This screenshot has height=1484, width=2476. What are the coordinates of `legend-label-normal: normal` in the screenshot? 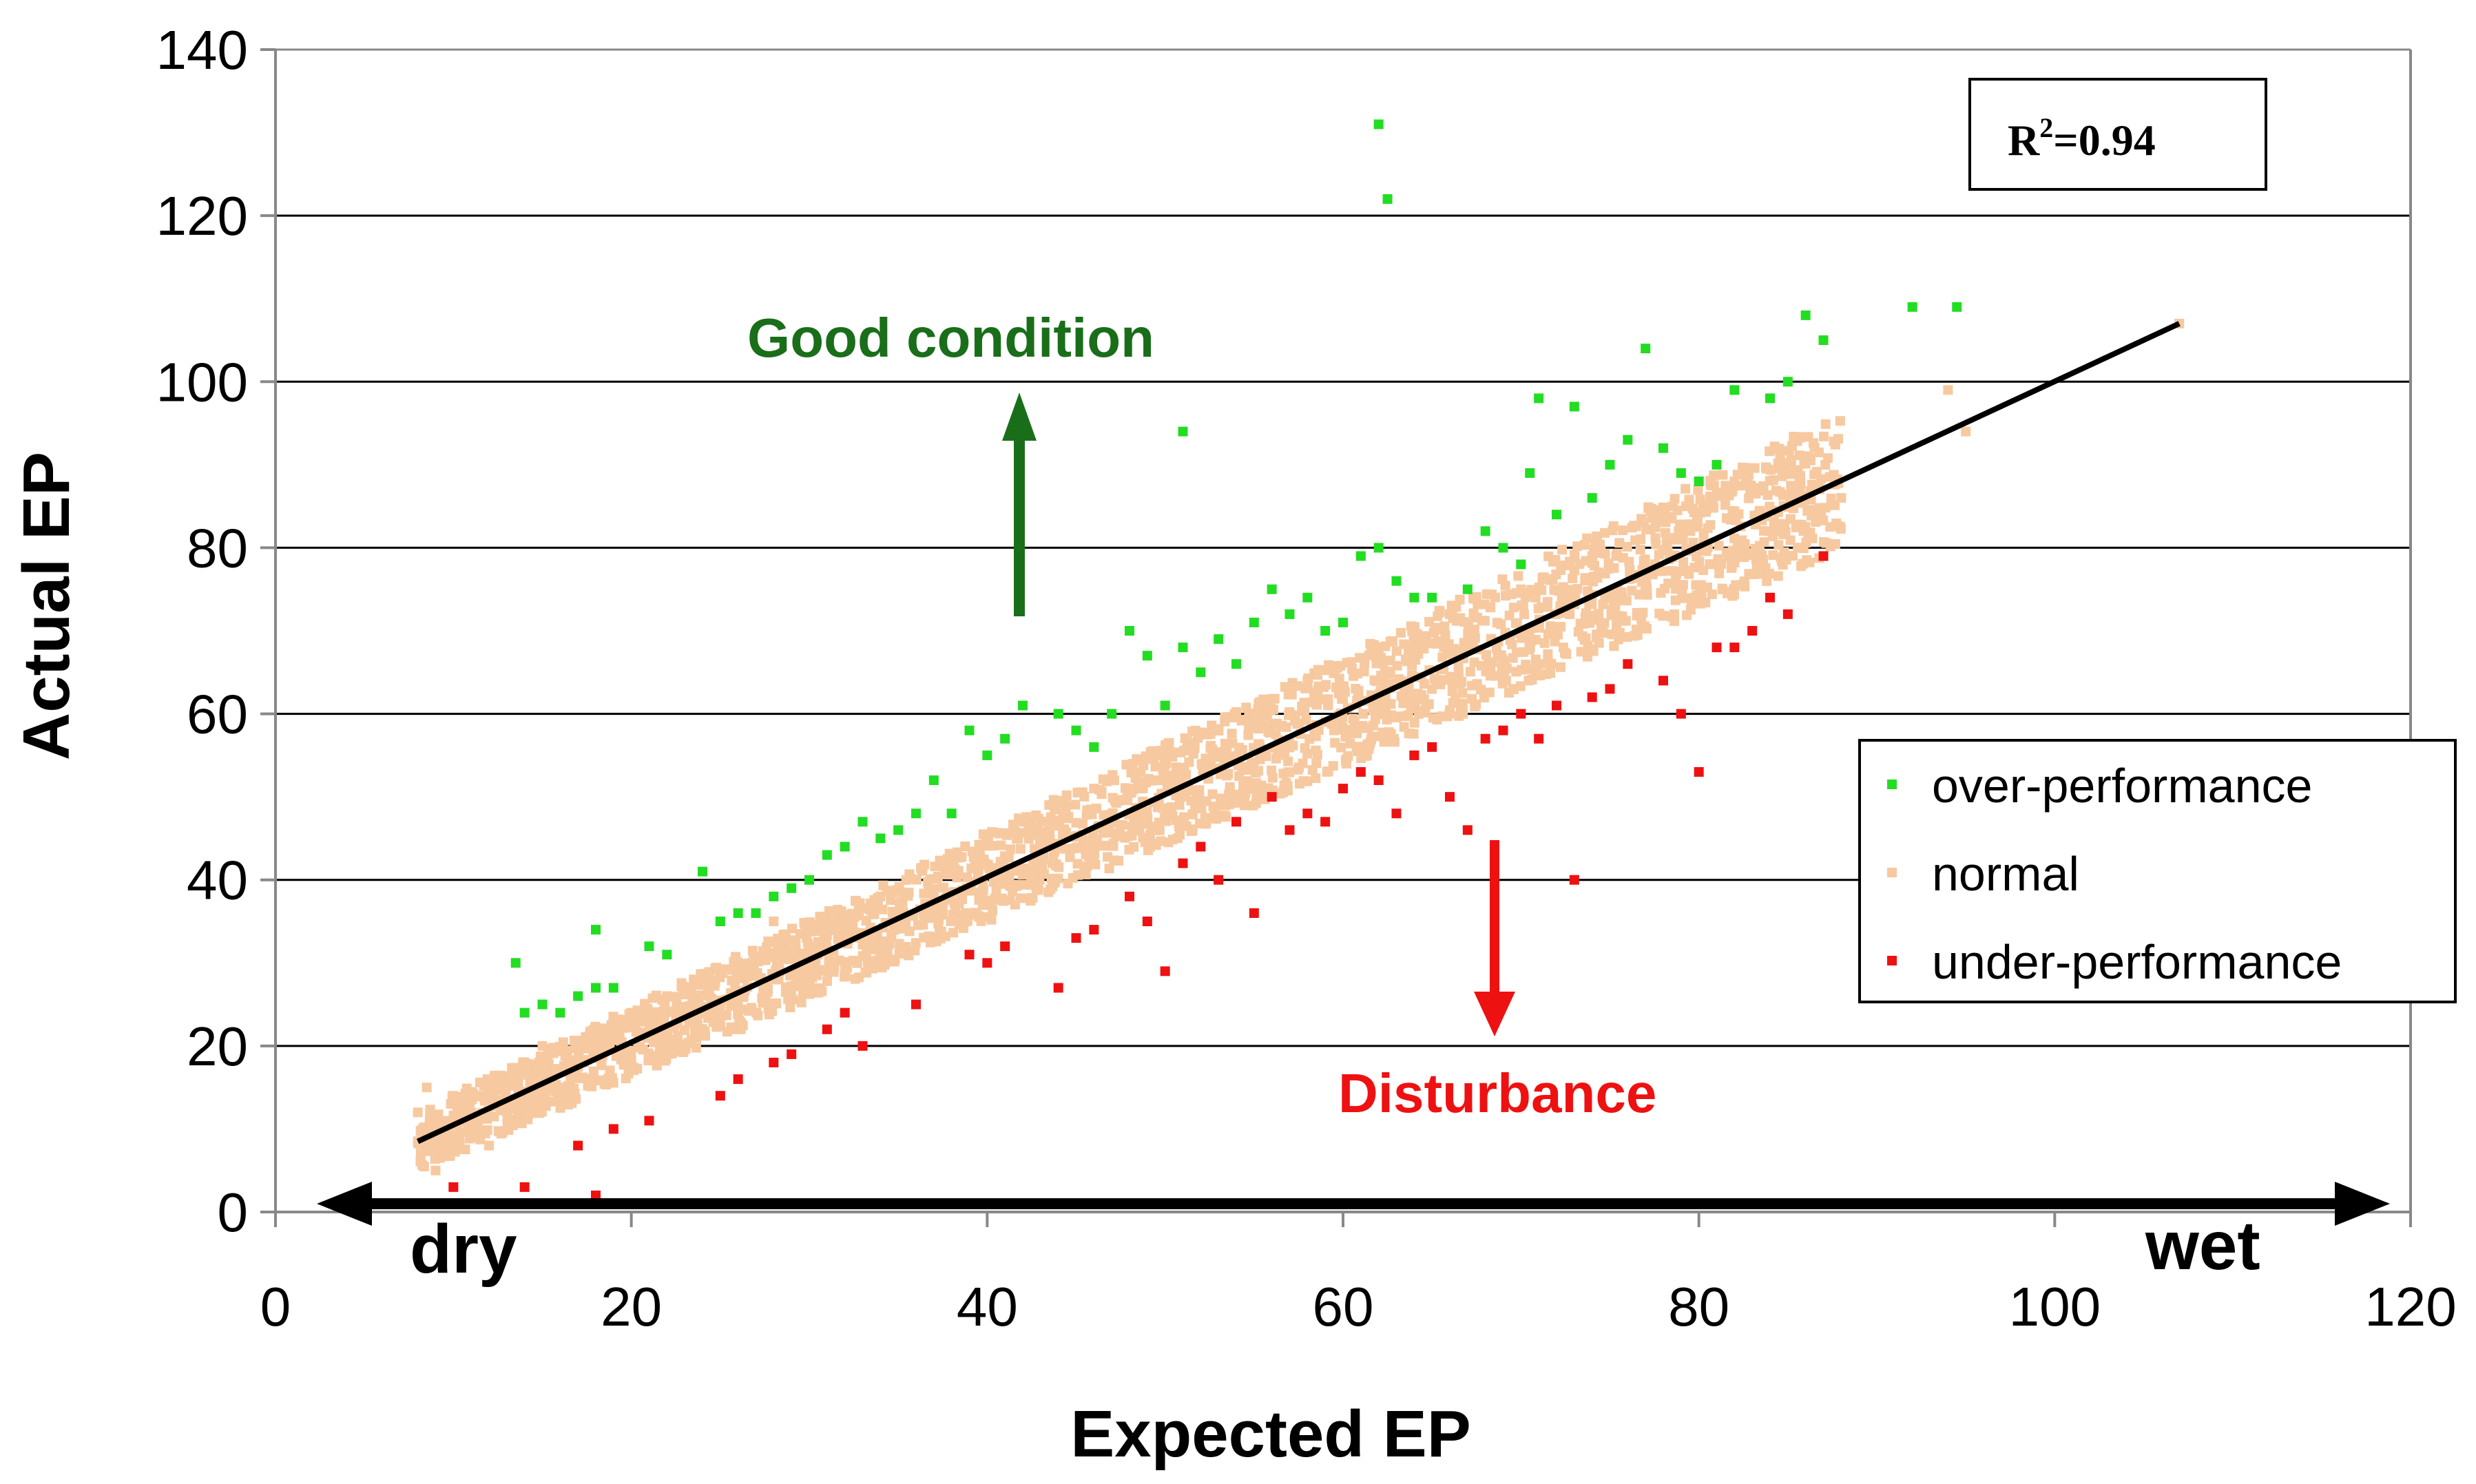 It's located at (2005, 874).